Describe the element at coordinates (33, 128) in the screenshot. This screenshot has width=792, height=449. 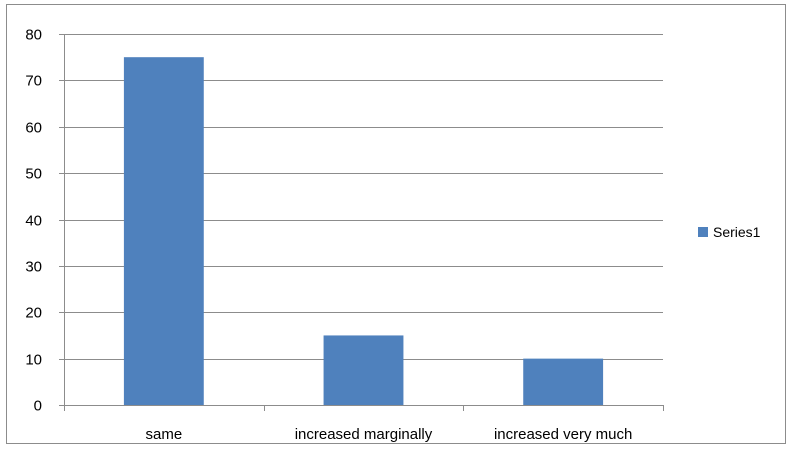
I see `y-tick-label-60: 60` at that location.